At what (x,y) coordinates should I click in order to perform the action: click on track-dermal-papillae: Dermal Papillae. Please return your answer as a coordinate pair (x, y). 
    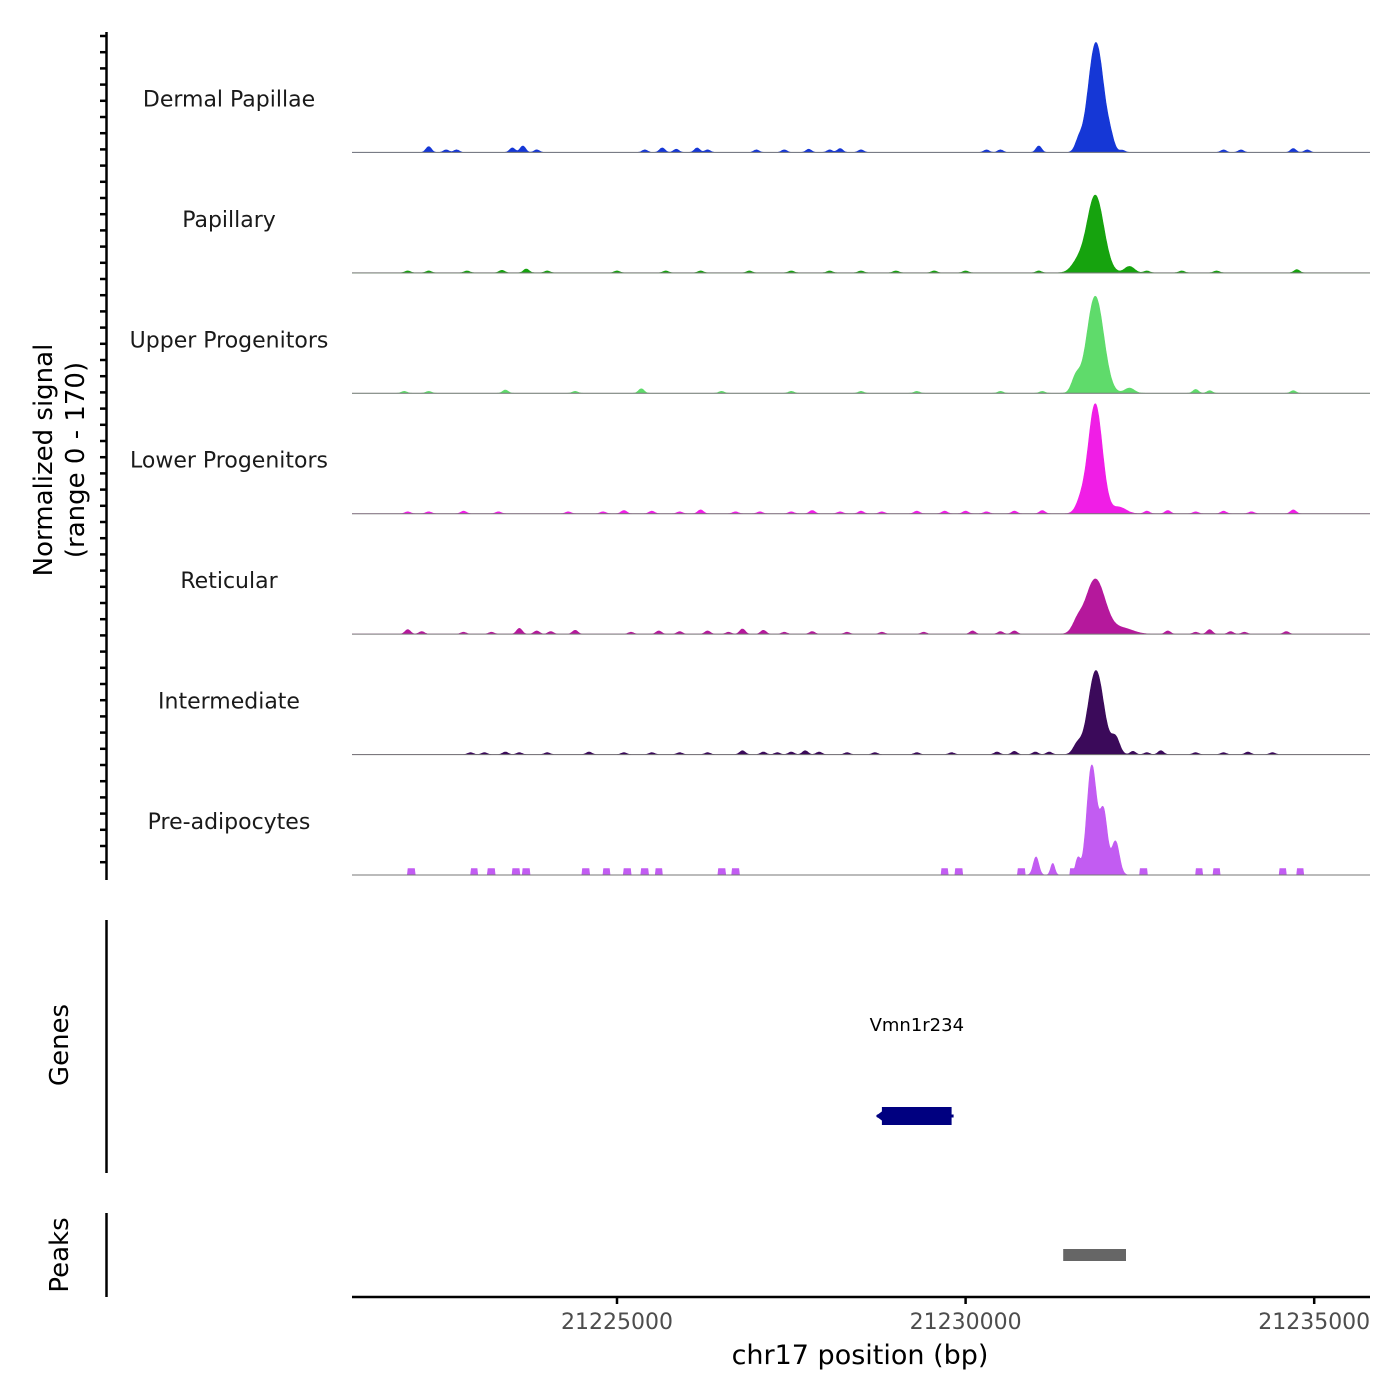
    Looking at the image, I should click on (756, 97).